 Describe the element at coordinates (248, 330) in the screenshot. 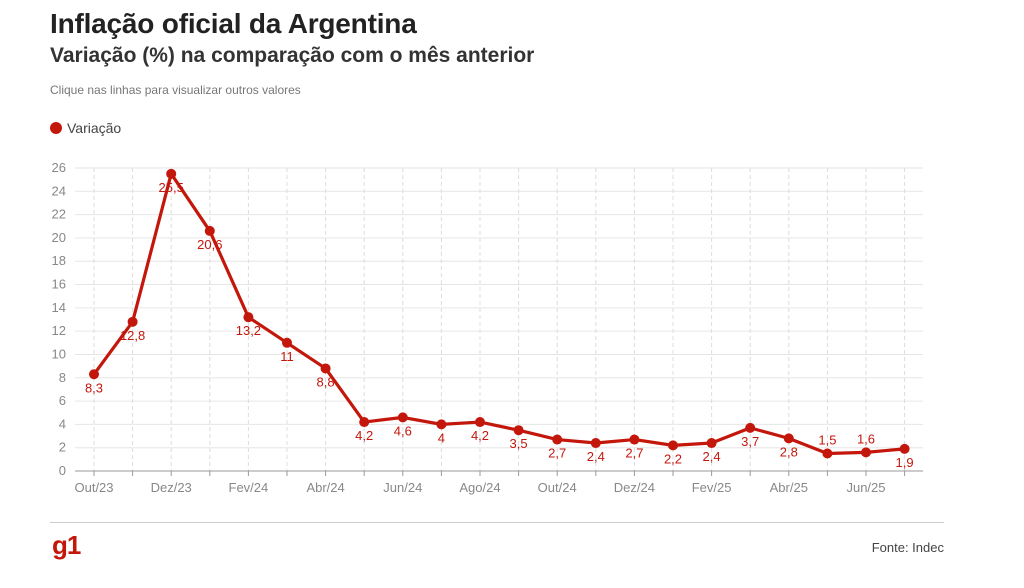

I see `data-label: 13,2` at that location.